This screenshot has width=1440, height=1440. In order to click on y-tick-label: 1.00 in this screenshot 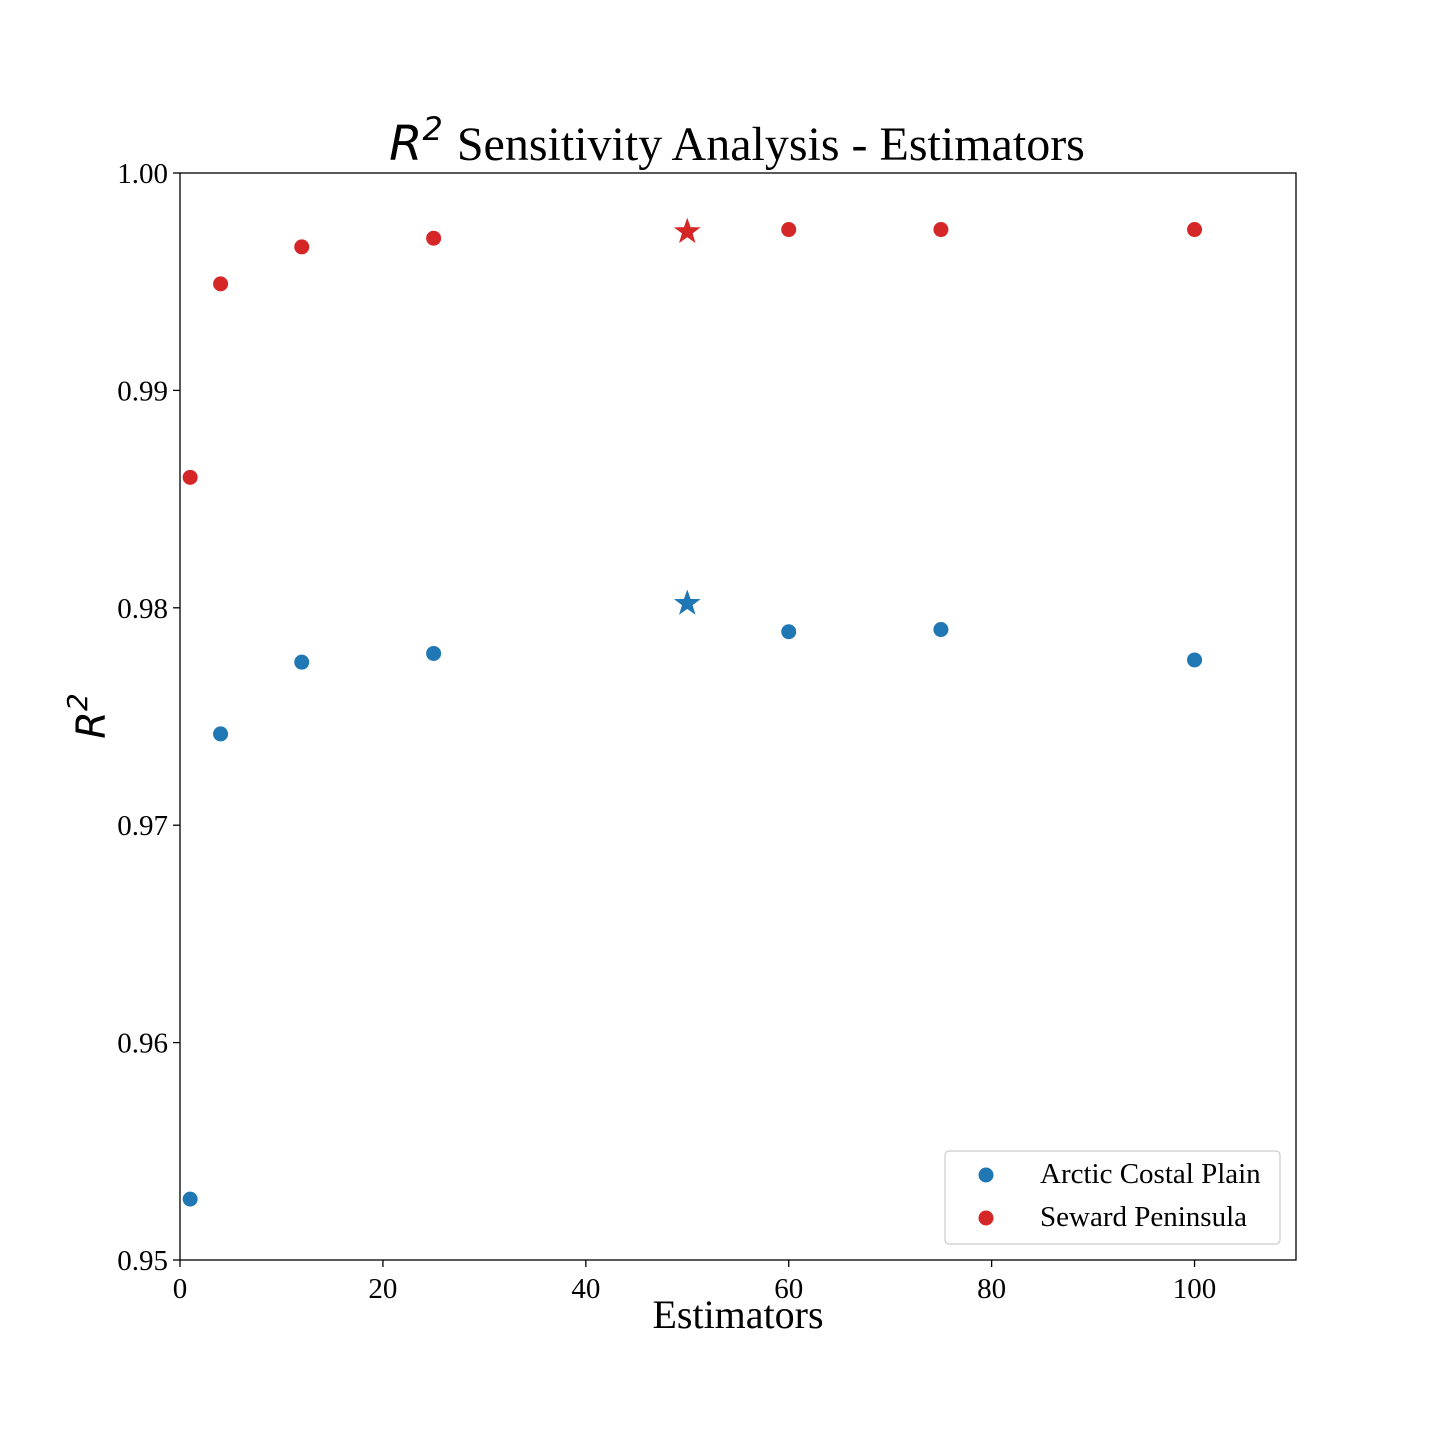, I will do `click(142, 174)`.